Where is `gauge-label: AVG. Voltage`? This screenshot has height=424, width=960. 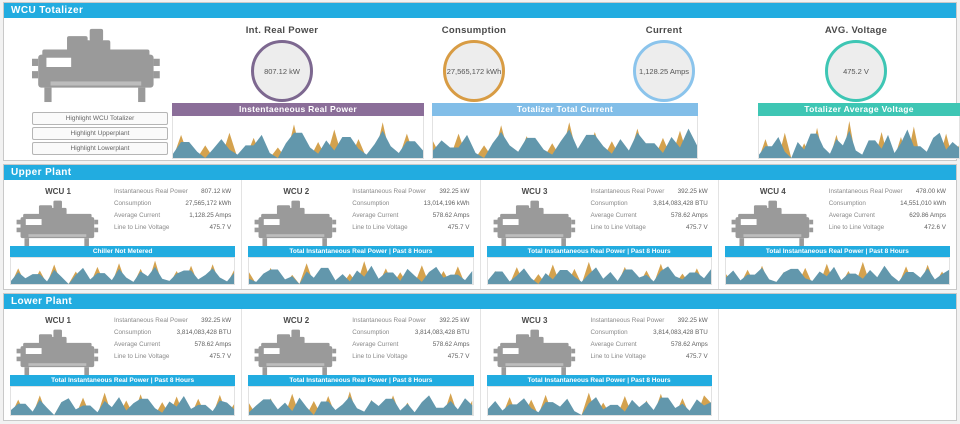 gauge-label: AVG. Voltage is located at coordinates (856, 30).